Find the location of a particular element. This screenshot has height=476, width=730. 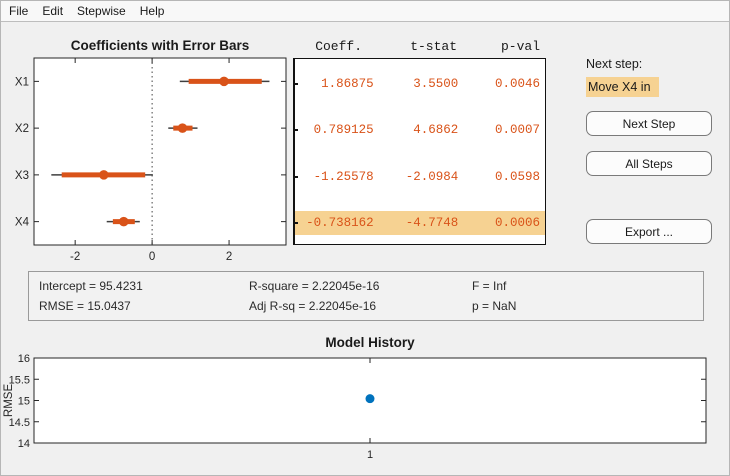

error-bar-X4 is located at coordinates (123, 221).